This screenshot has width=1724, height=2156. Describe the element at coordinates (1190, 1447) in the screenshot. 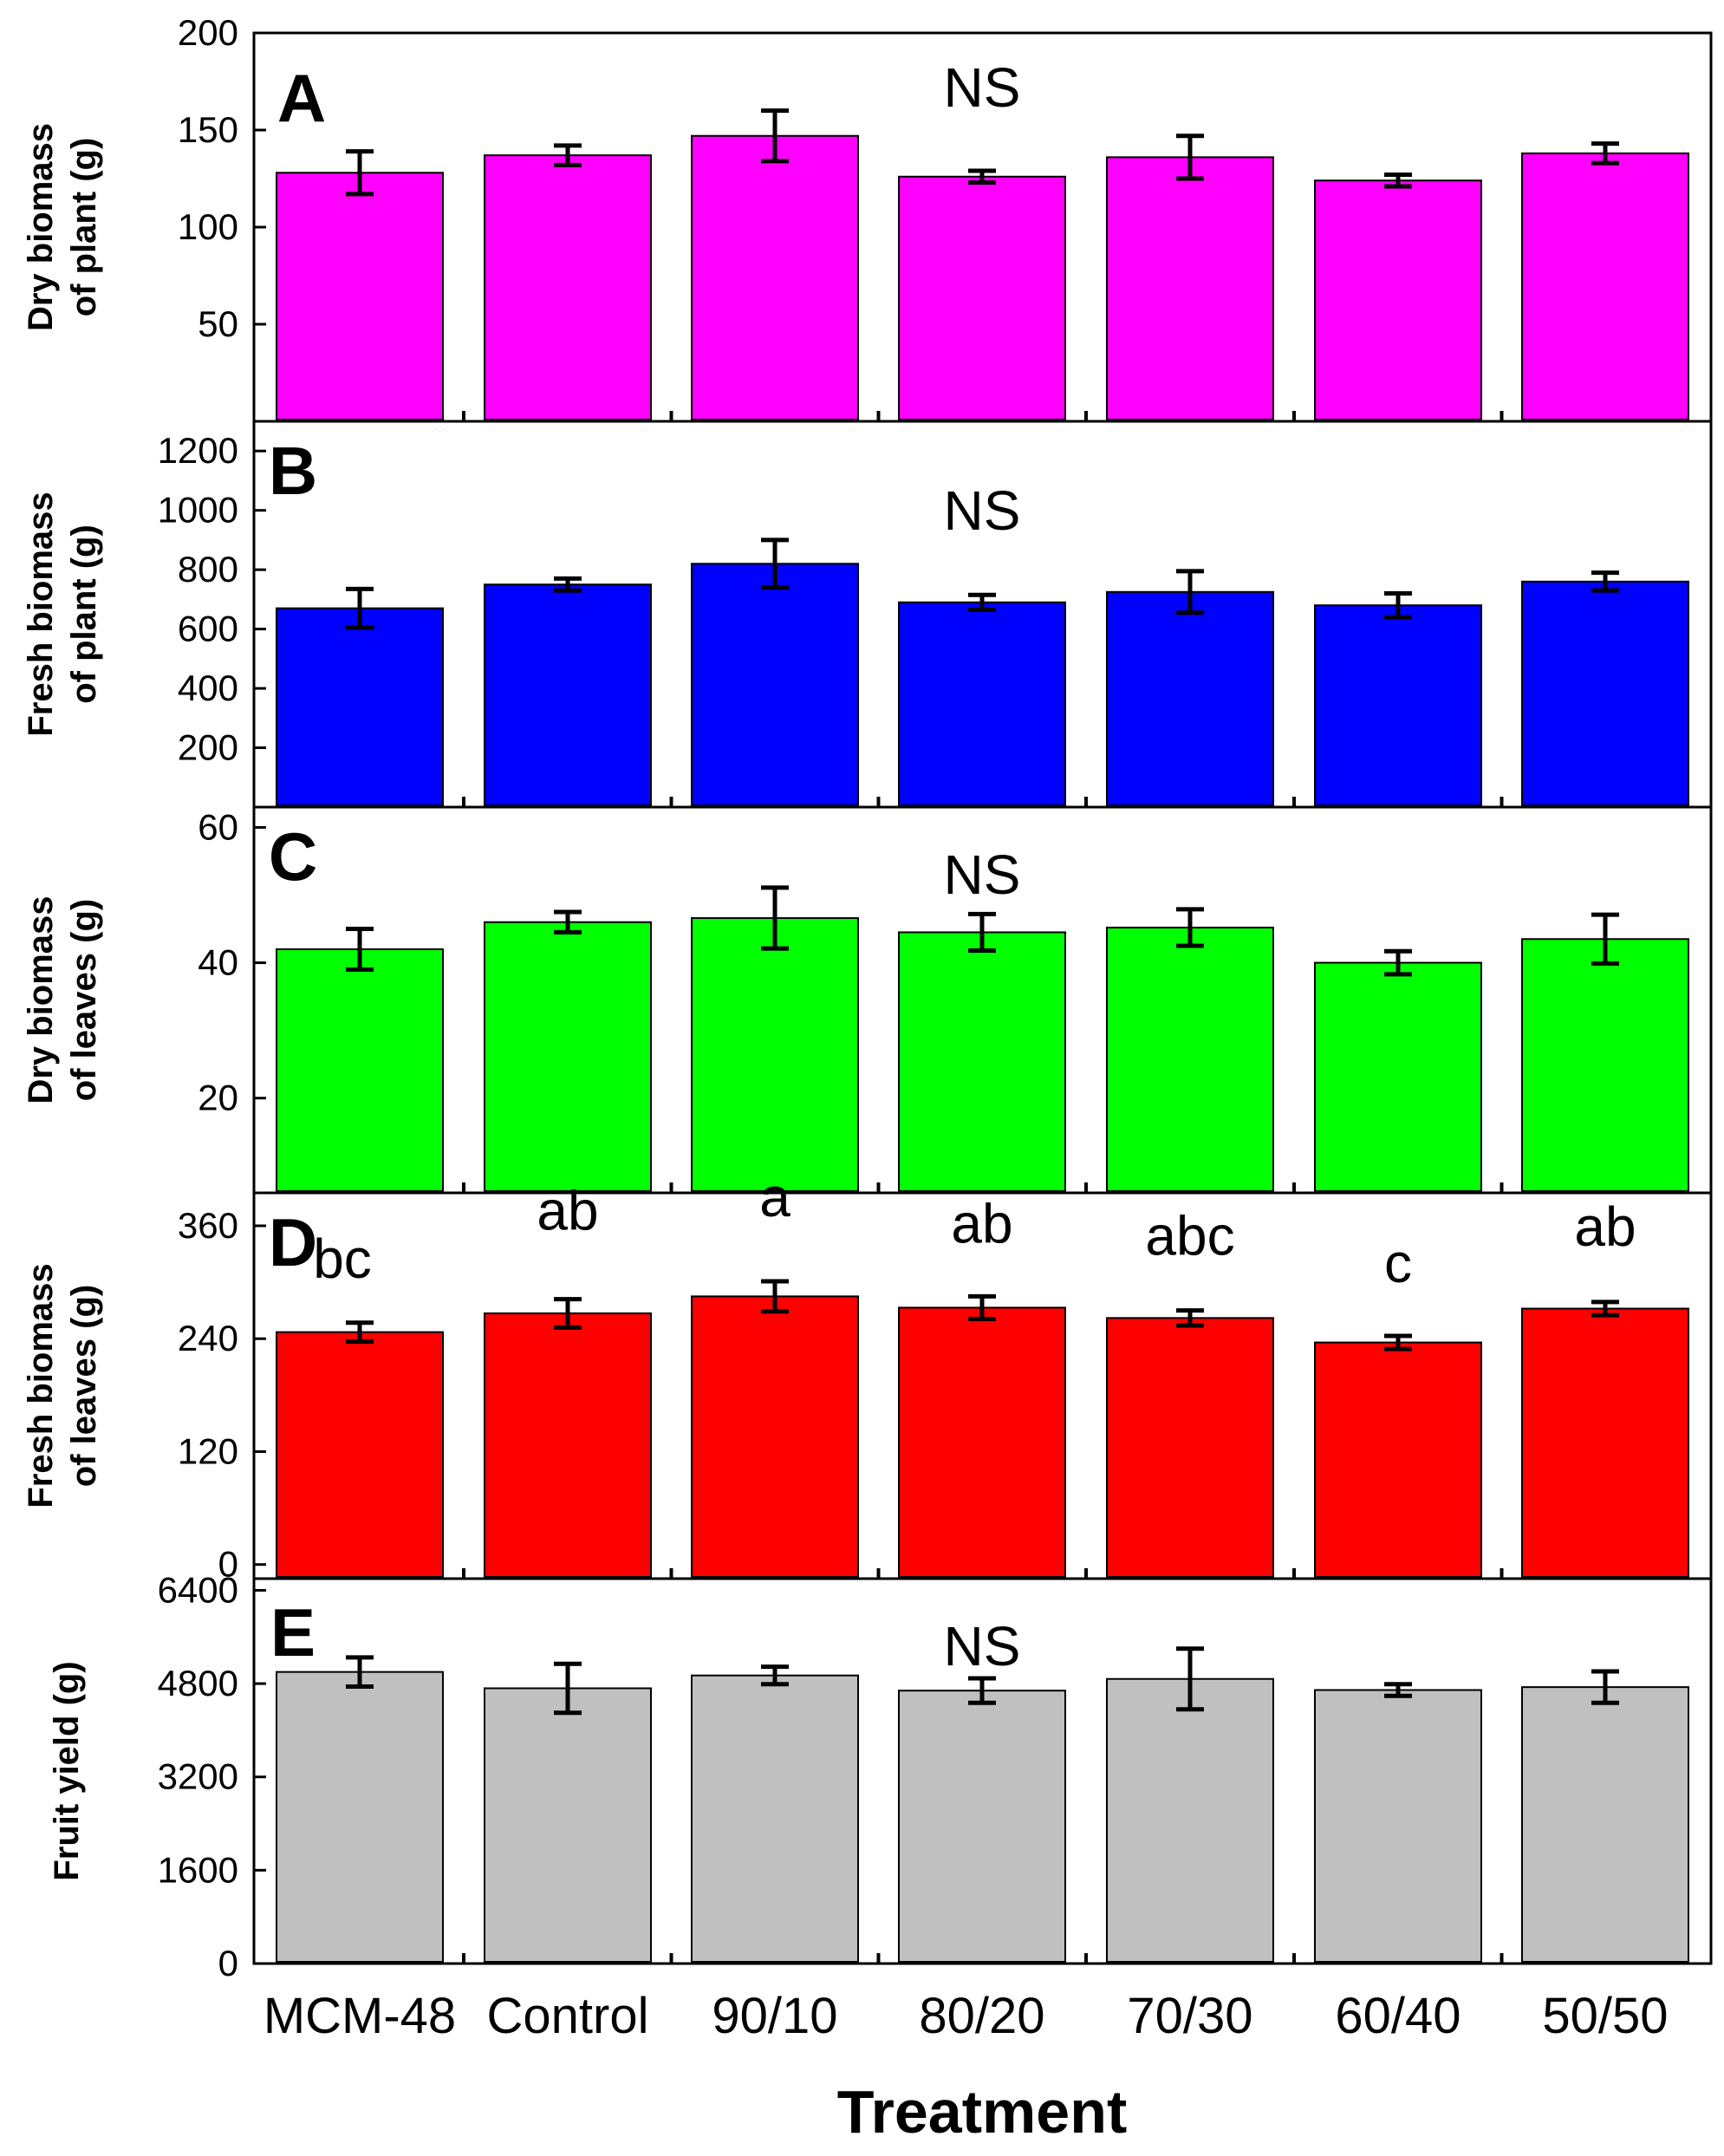

I see `bar-d-70/30` at that location.